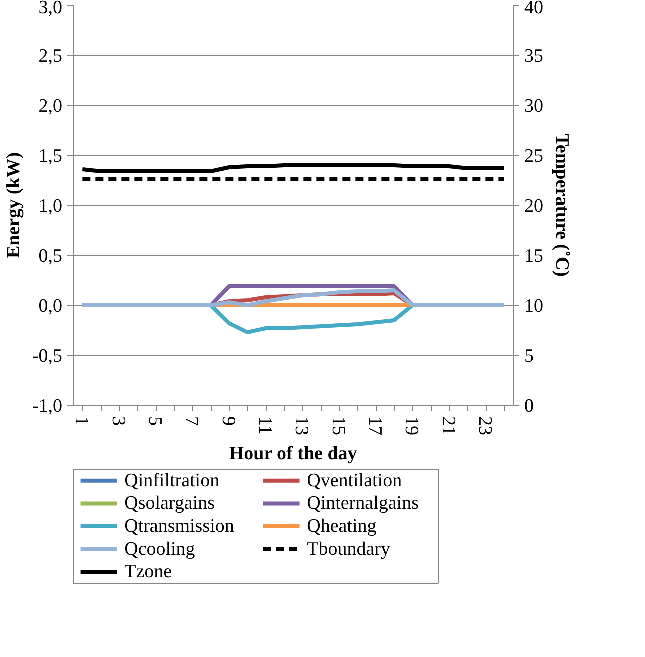  What do you see at coordinates (534, 256) in the screenshot?
I see `y2-tick-label: 15` at bounding box center [534, 256].